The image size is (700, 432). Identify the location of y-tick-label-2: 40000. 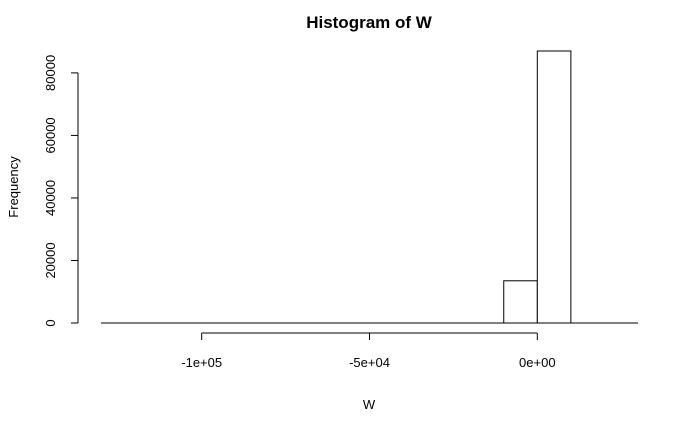
(50, 198).